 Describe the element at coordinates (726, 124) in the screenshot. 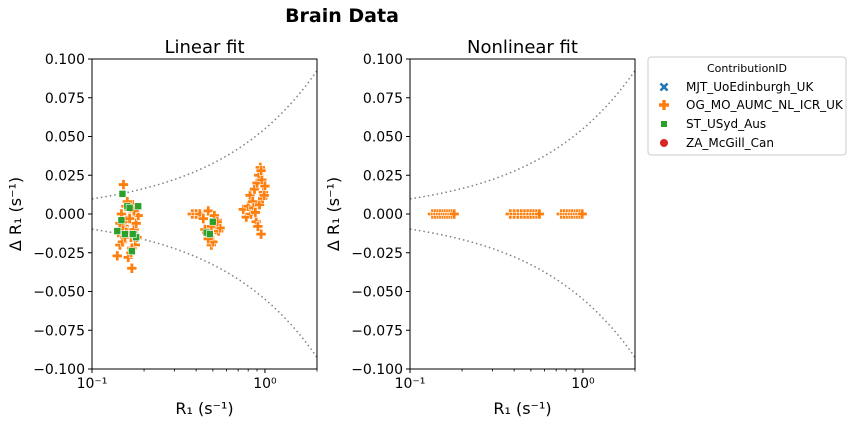

I see `legend-label-st: ST_USyd_Aus` at that location.